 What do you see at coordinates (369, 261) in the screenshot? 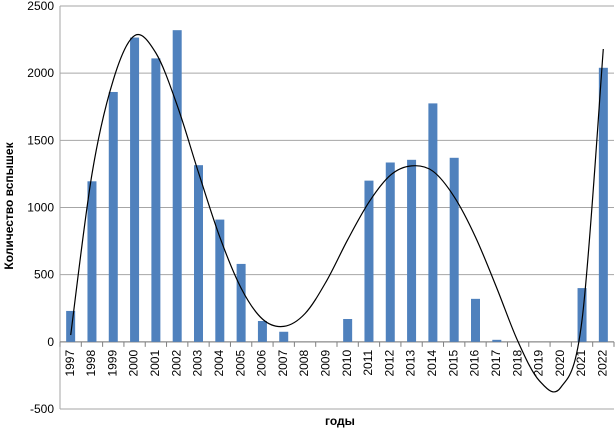
I see `bar-2011` at bounding box center [369, 261].